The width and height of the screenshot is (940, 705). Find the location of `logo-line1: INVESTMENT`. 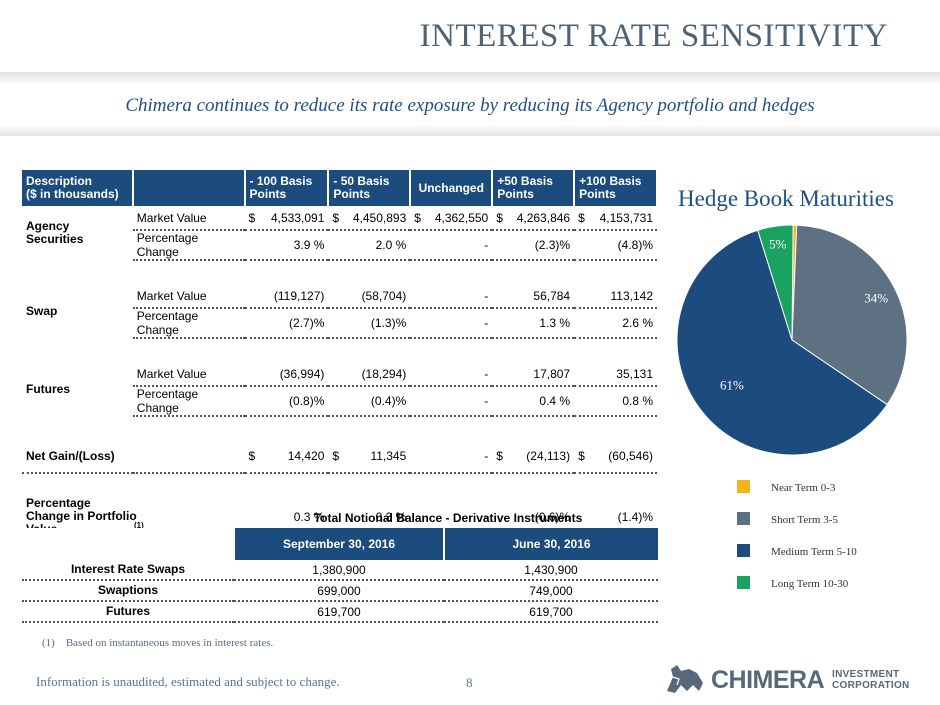

logo-line1: INVESTMENT is located at coordinates (866, 674).